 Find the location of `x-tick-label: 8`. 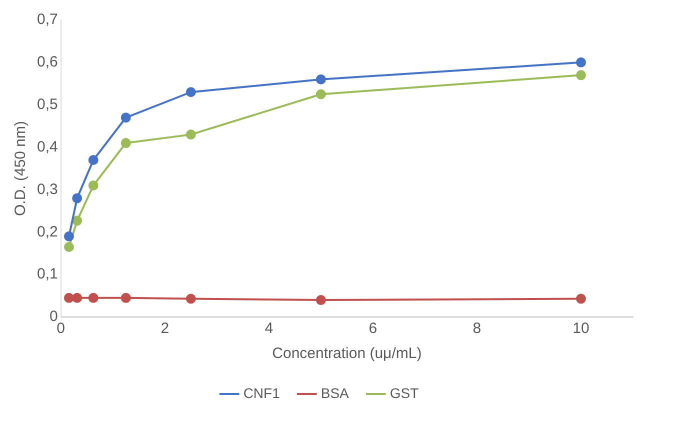

x-tick-label: 8 is located at coordinates (477, 329).